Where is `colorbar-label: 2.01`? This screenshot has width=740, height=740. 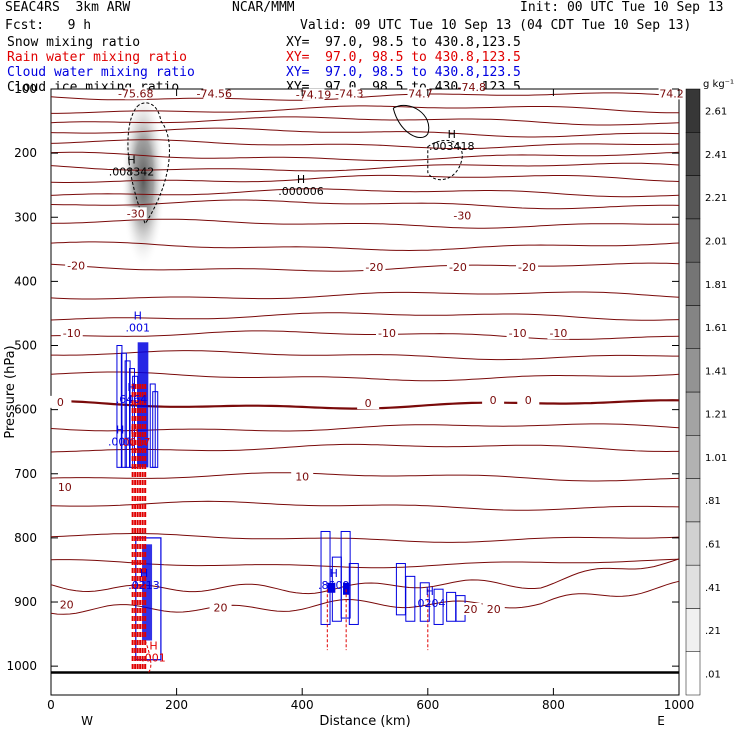 colorbar-label: 2.01 is located at coordinates (716, 242).